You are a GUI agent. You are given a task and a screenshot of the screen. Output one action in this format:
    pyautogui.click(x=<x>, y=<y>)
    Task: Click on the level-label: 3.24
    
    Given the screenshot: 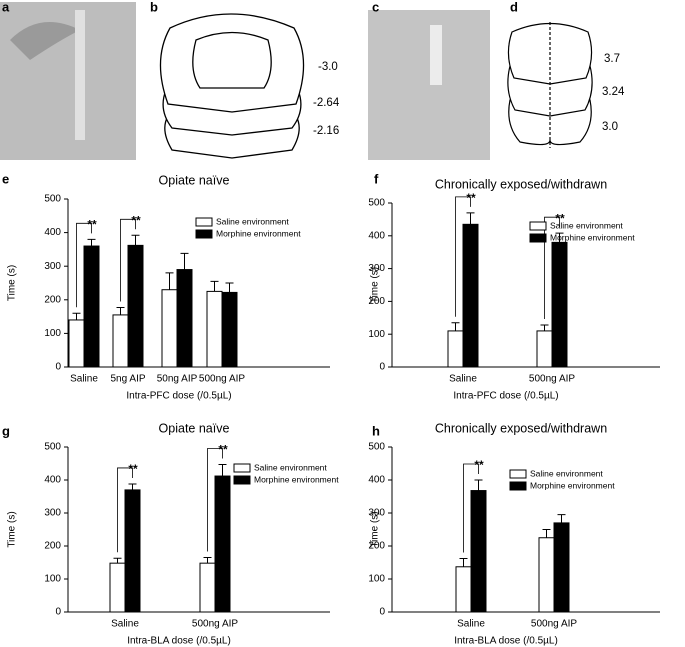 What is the action you would take?
    pyautogui.click(x=613, y=92)
    